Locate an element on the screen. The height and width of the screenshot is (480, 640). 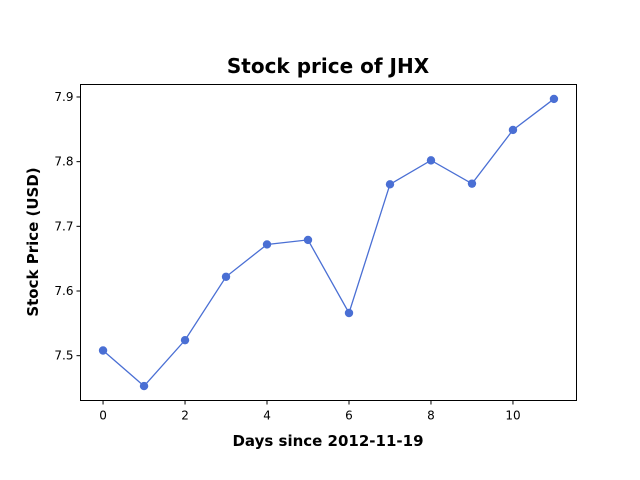
y-tick-label: 7.6 is located at coordinates (63, 291).